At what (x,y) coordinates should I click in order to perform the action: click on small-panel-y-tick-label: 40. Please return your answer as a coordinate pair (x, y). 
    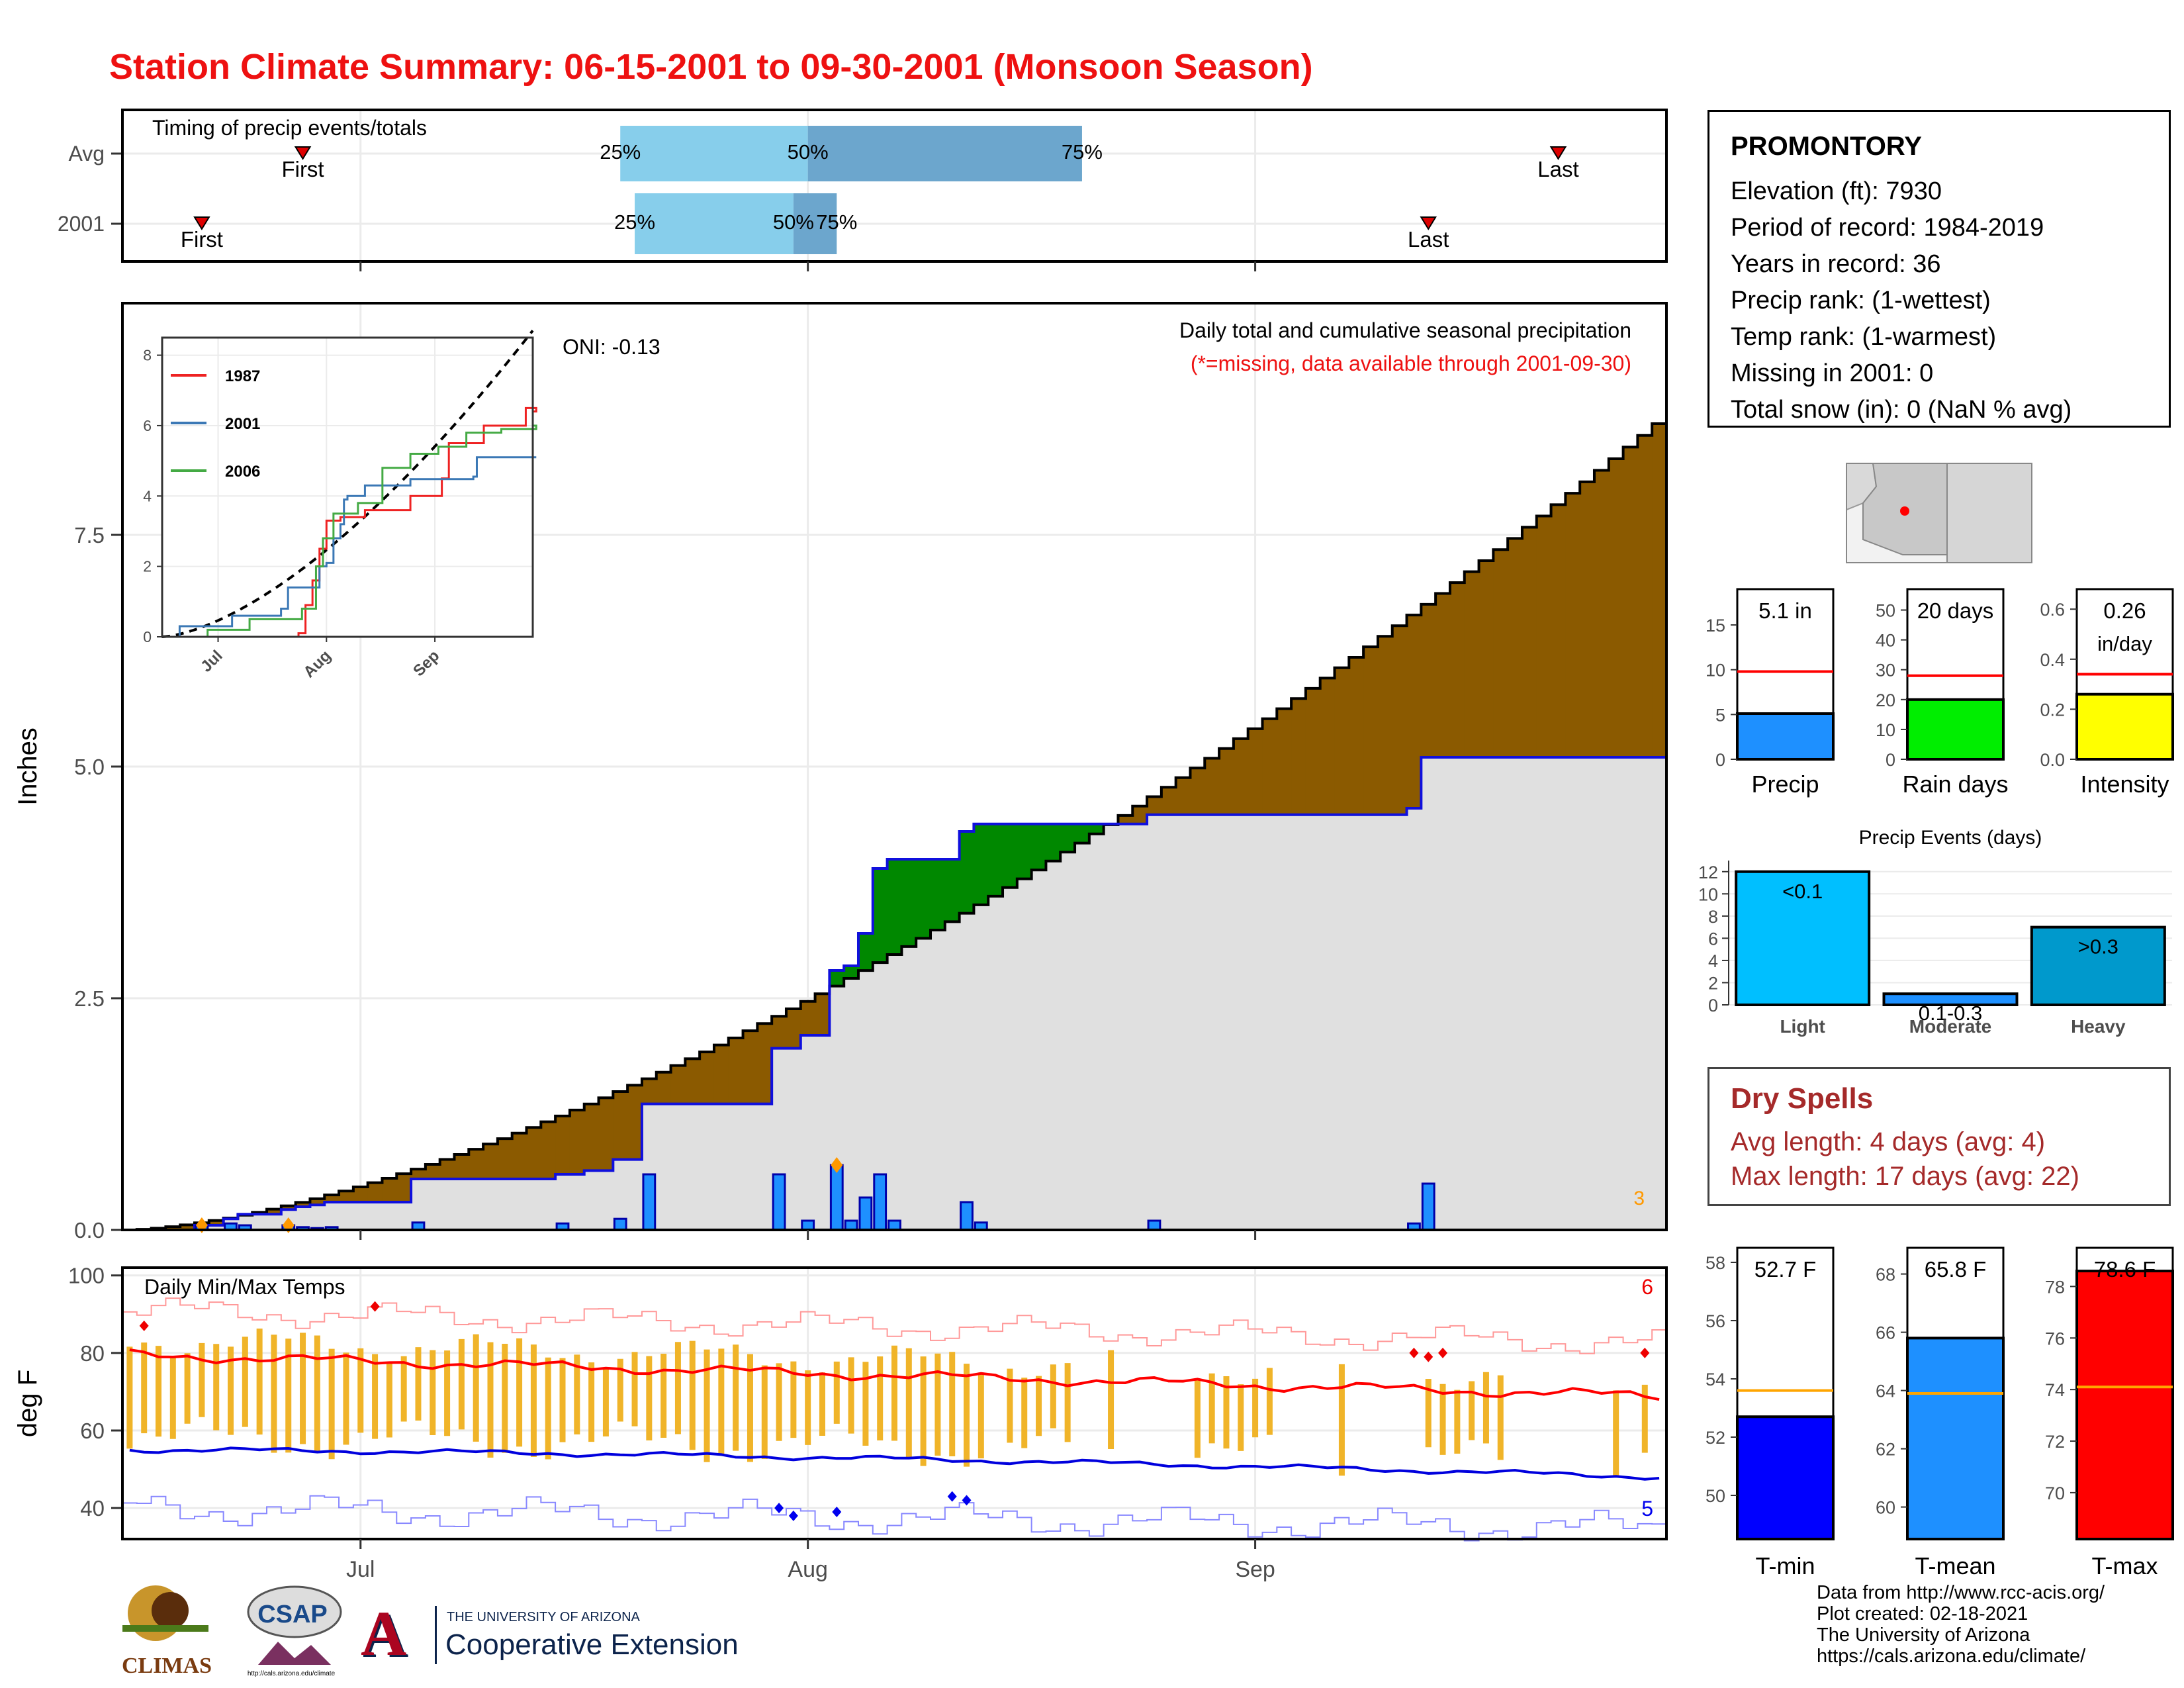
    Looking at the image, I should click on (1885, 641).